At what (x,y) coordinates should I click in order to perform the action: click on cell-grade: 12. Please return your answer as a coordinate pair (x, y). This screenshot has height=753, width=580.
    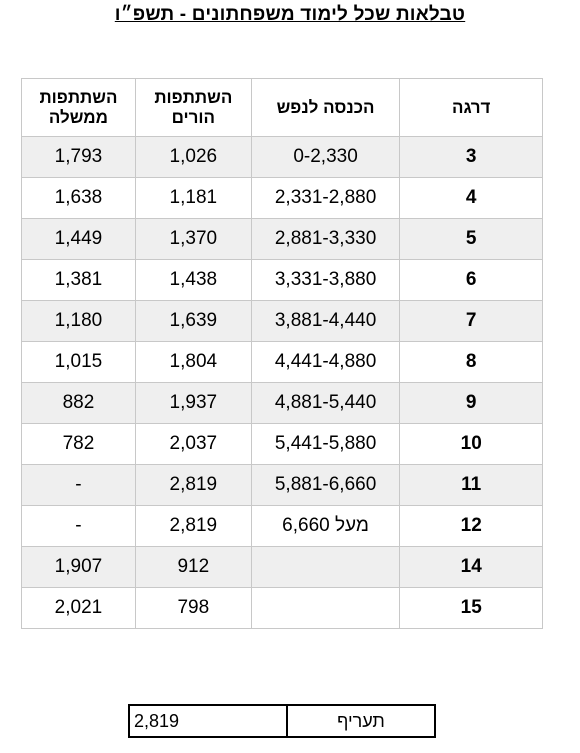
    Looking at the image, I should click on (471, 526).